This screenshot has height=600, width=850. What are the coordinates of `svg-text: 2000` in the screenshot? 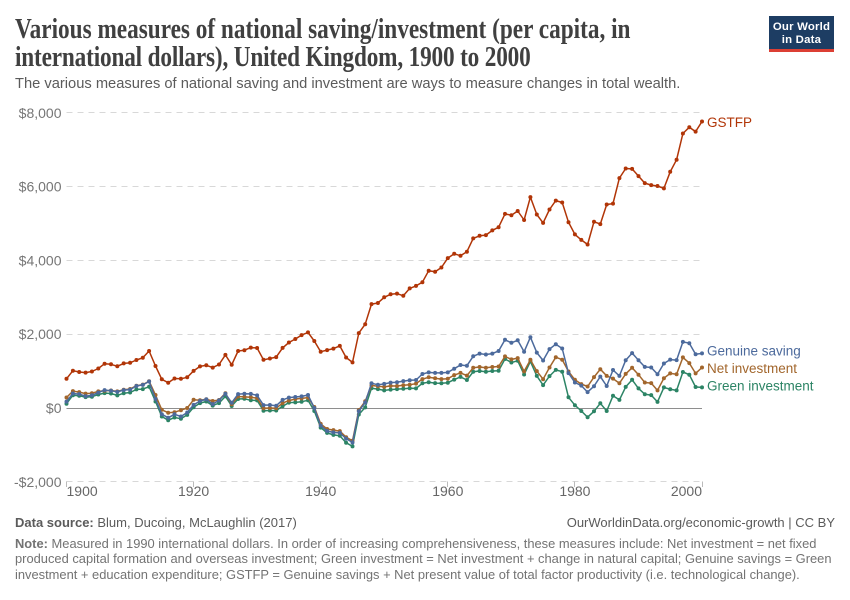 It's located at (686, 491).